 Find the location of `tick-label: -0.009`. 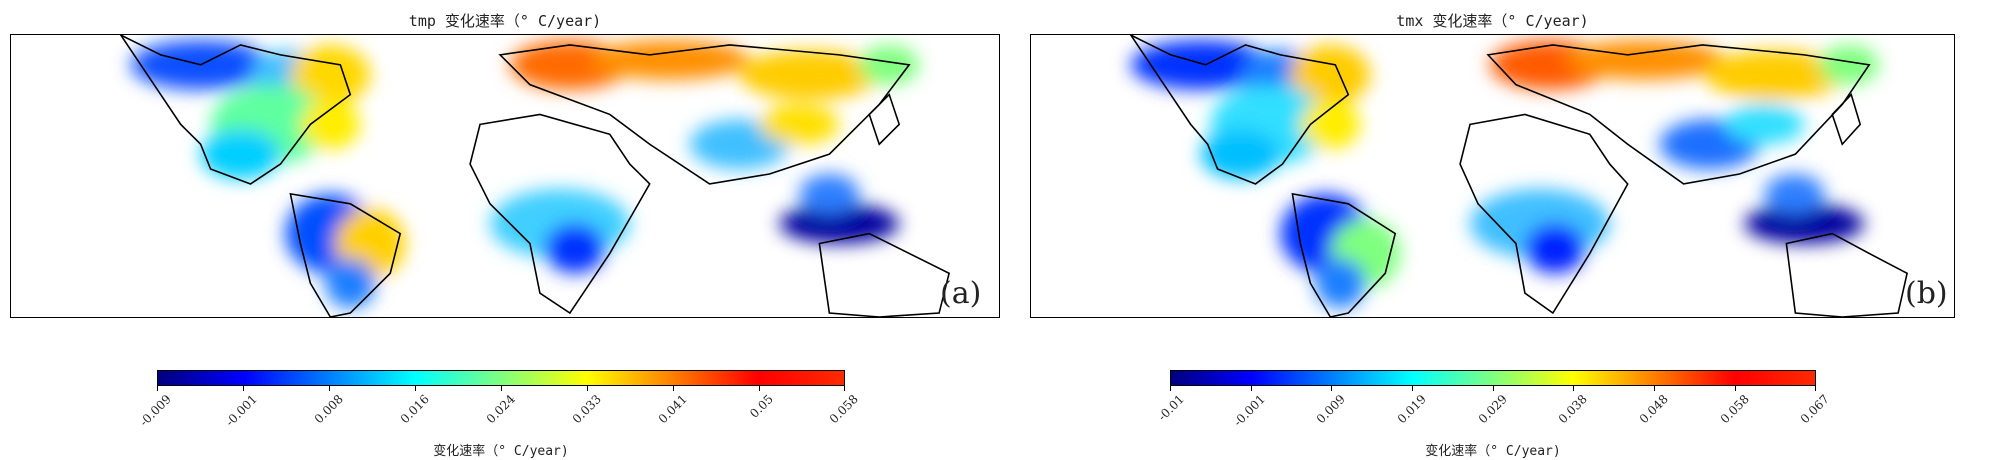

tick-label: -0.009 is located at coordinates (155, 411).